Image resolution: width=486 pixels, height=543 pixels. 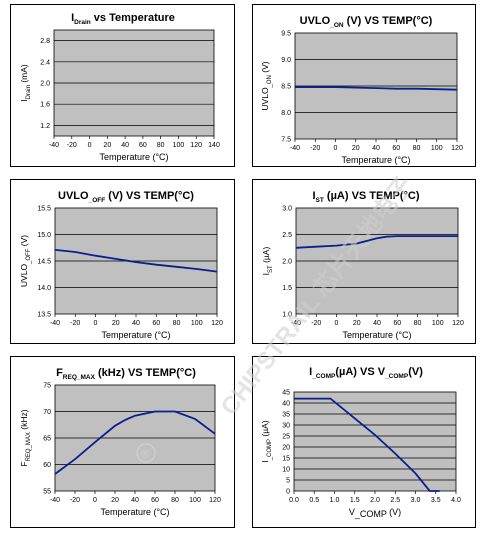 I want to click on chart-title: UVLO_ON (V) VS TEMP(°C), so click(x=366, y=22).